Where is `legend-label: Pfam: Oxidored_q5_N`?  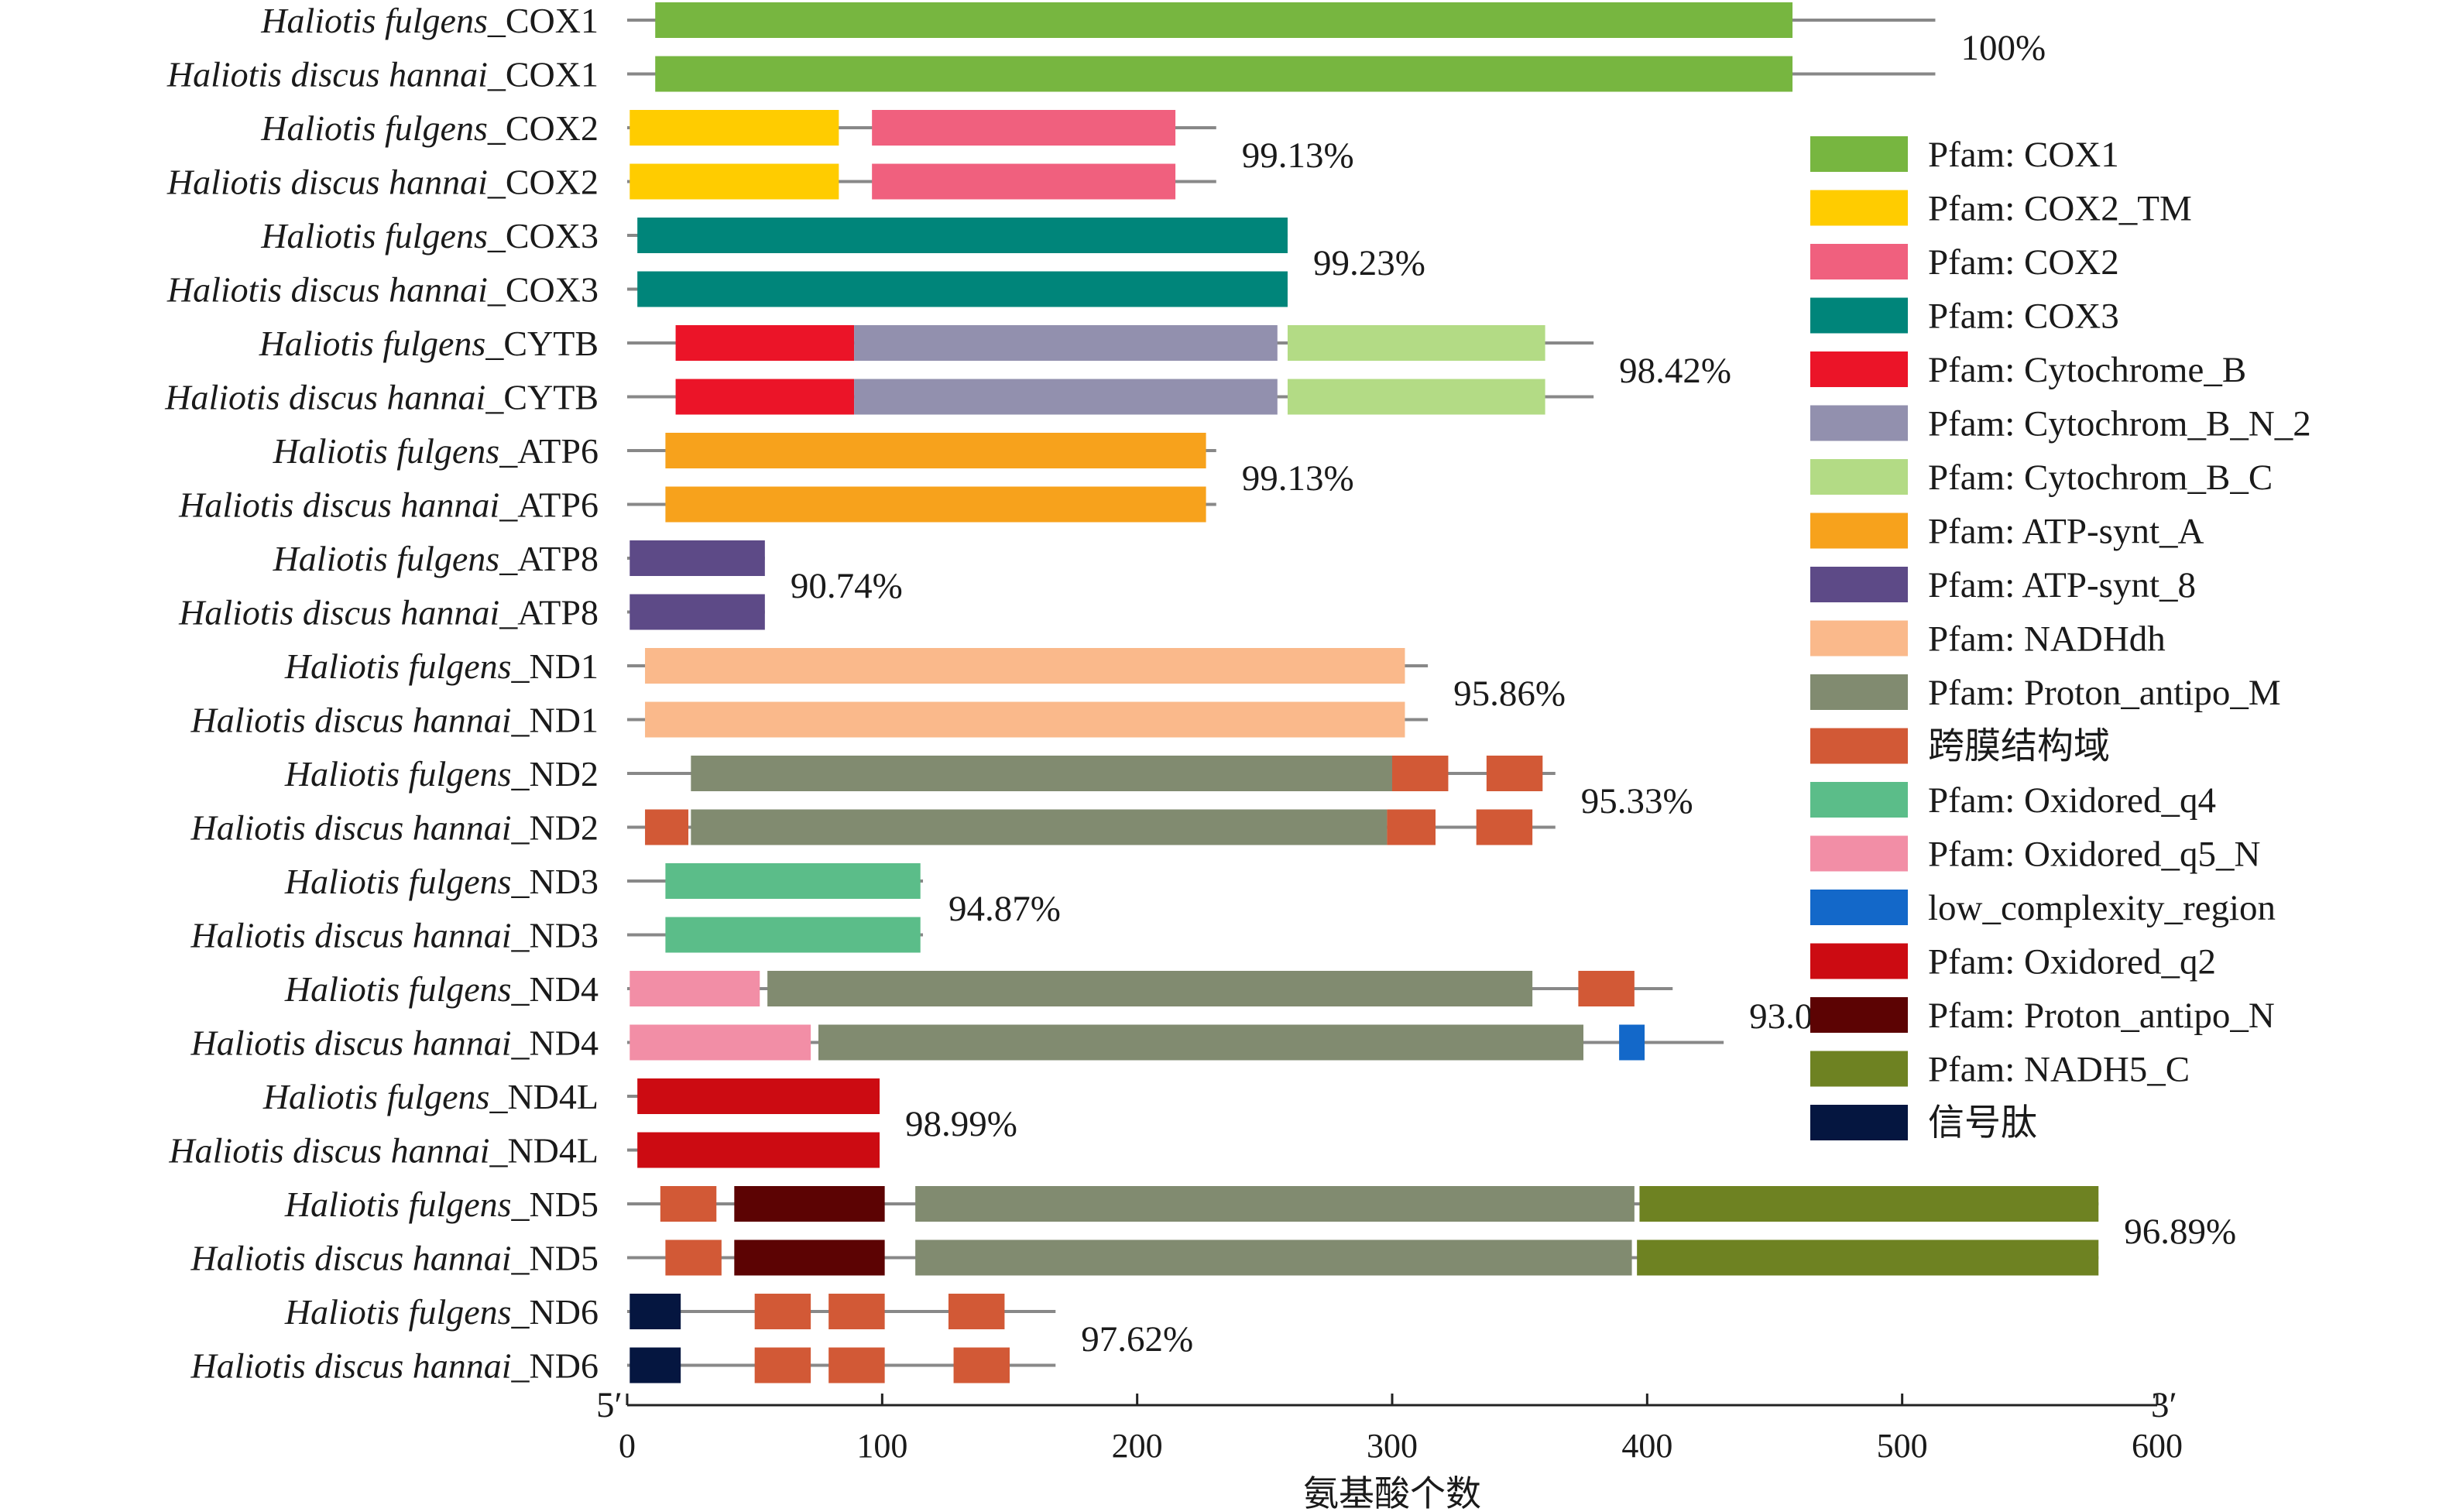
legend-label: Pfam: Oxidored_q5_N is located at coordinates (2094, 855).